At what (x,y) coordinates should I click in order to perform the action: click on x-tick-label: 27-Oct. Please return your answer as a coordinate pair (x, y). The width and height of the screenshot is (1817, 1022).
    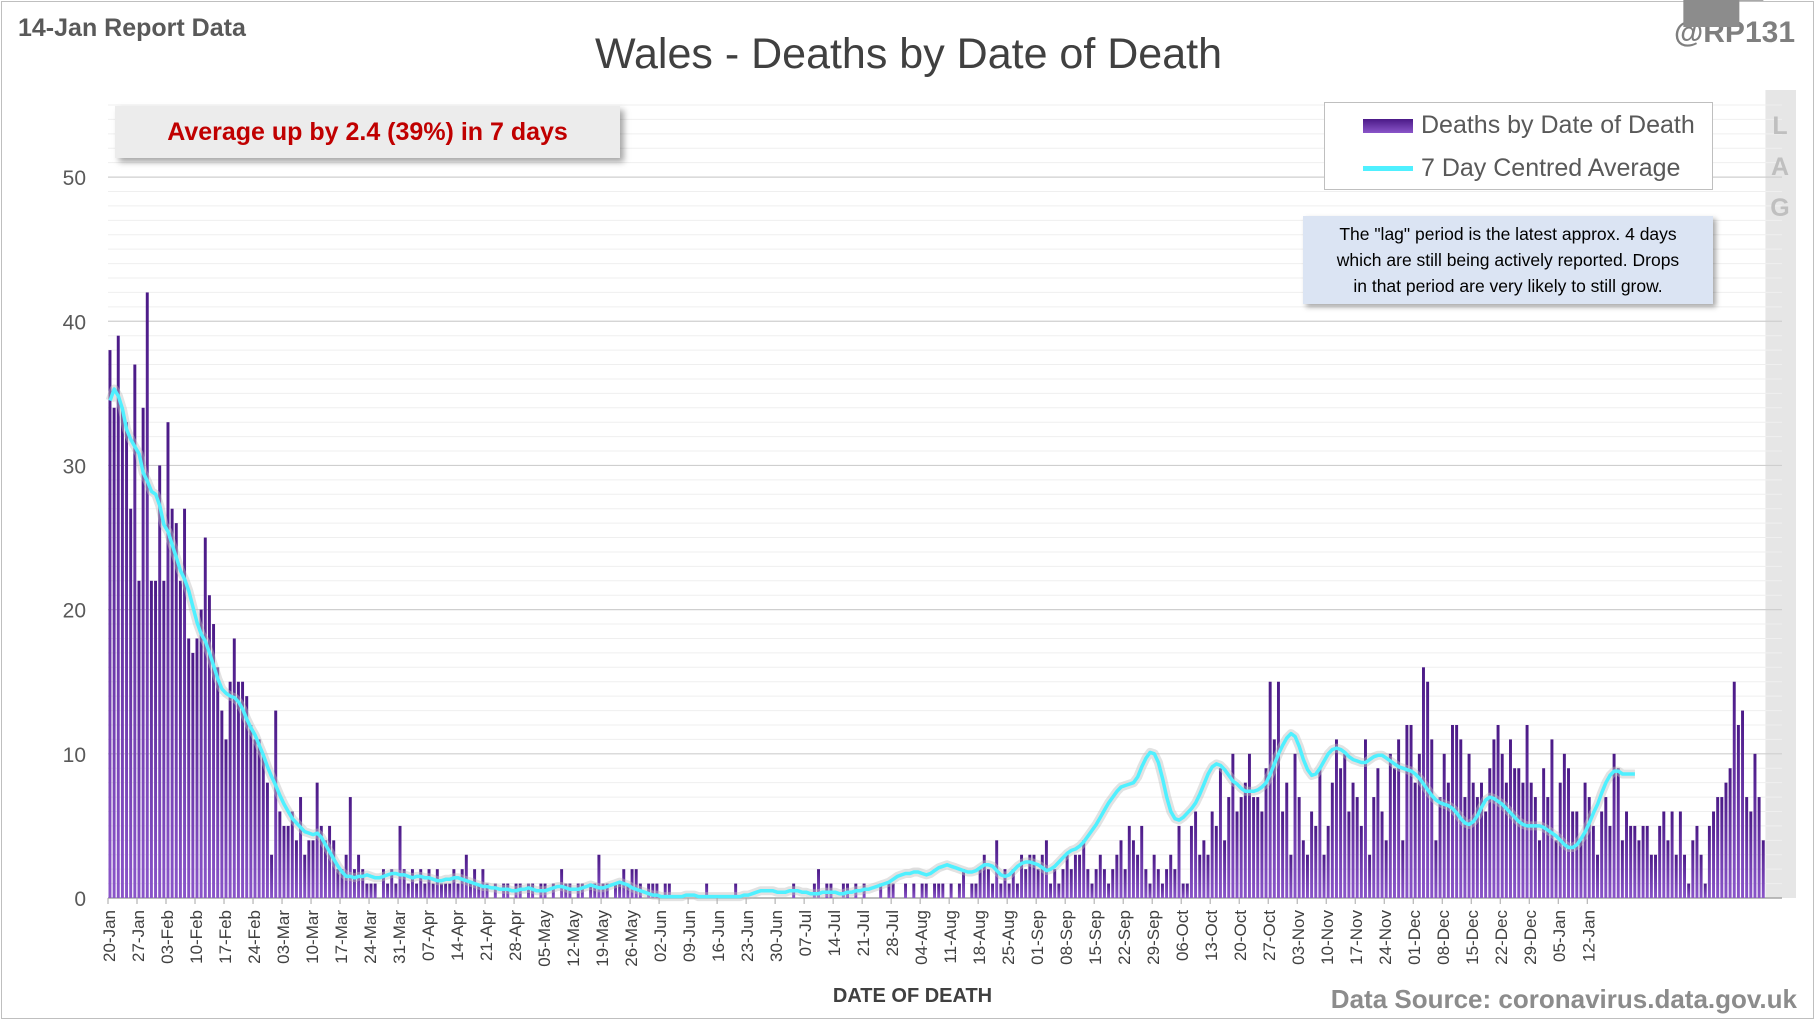
    Looking at the image, I should click on (1269, 935).